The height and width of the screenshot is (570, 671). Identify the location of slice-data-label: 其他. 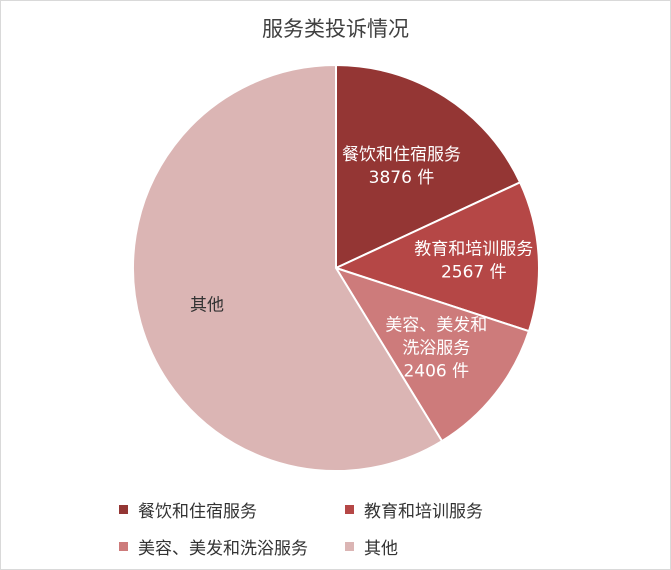
(207, 305).